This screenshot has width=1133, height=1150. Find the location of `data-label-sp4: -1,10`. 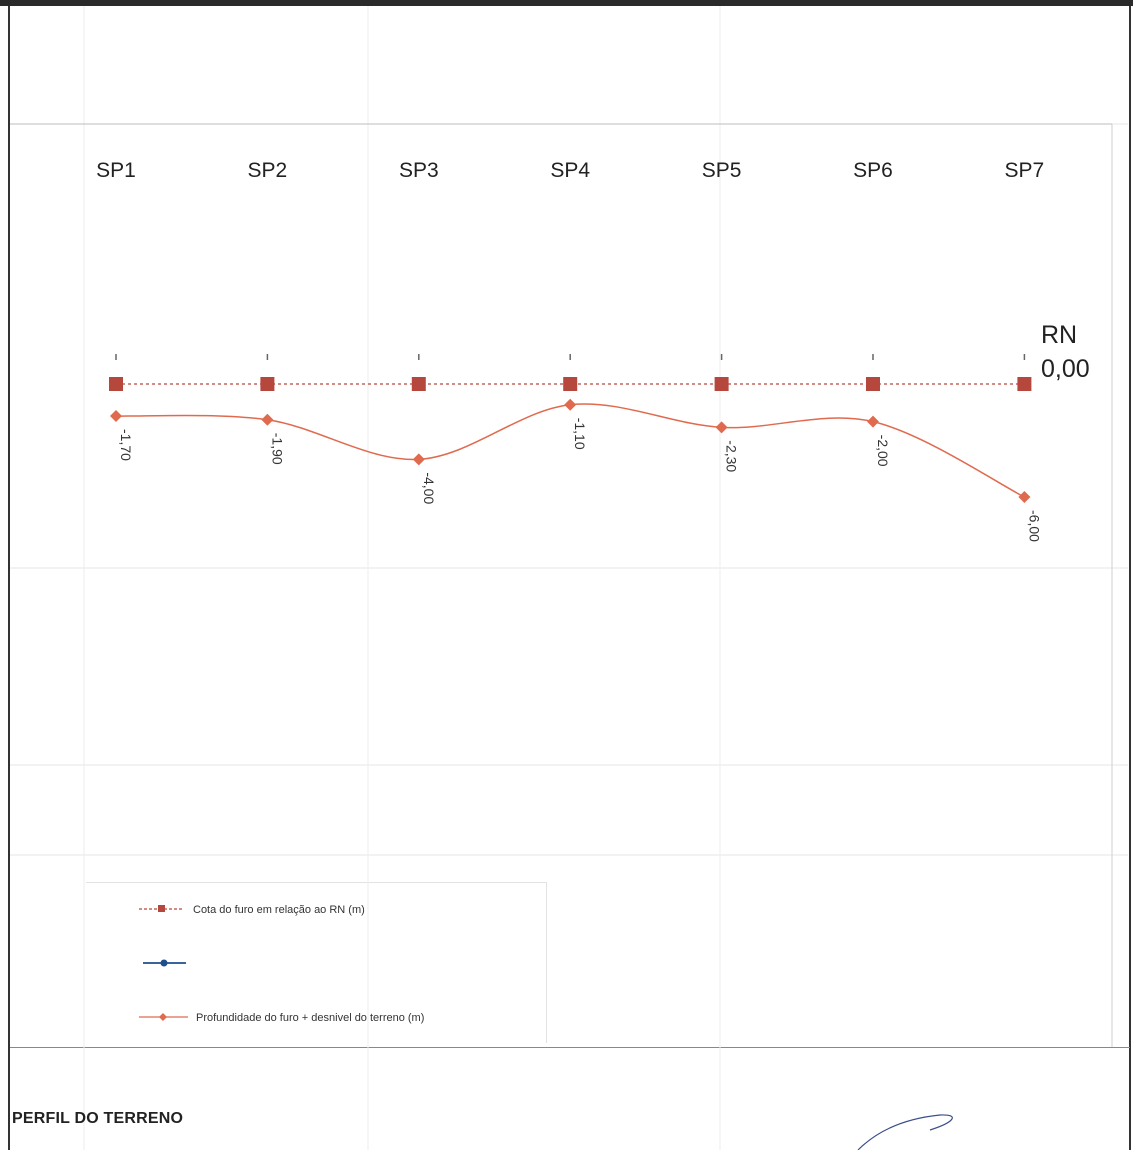

data-label-sp4: -1,10 is located at coordinates (580, 434).